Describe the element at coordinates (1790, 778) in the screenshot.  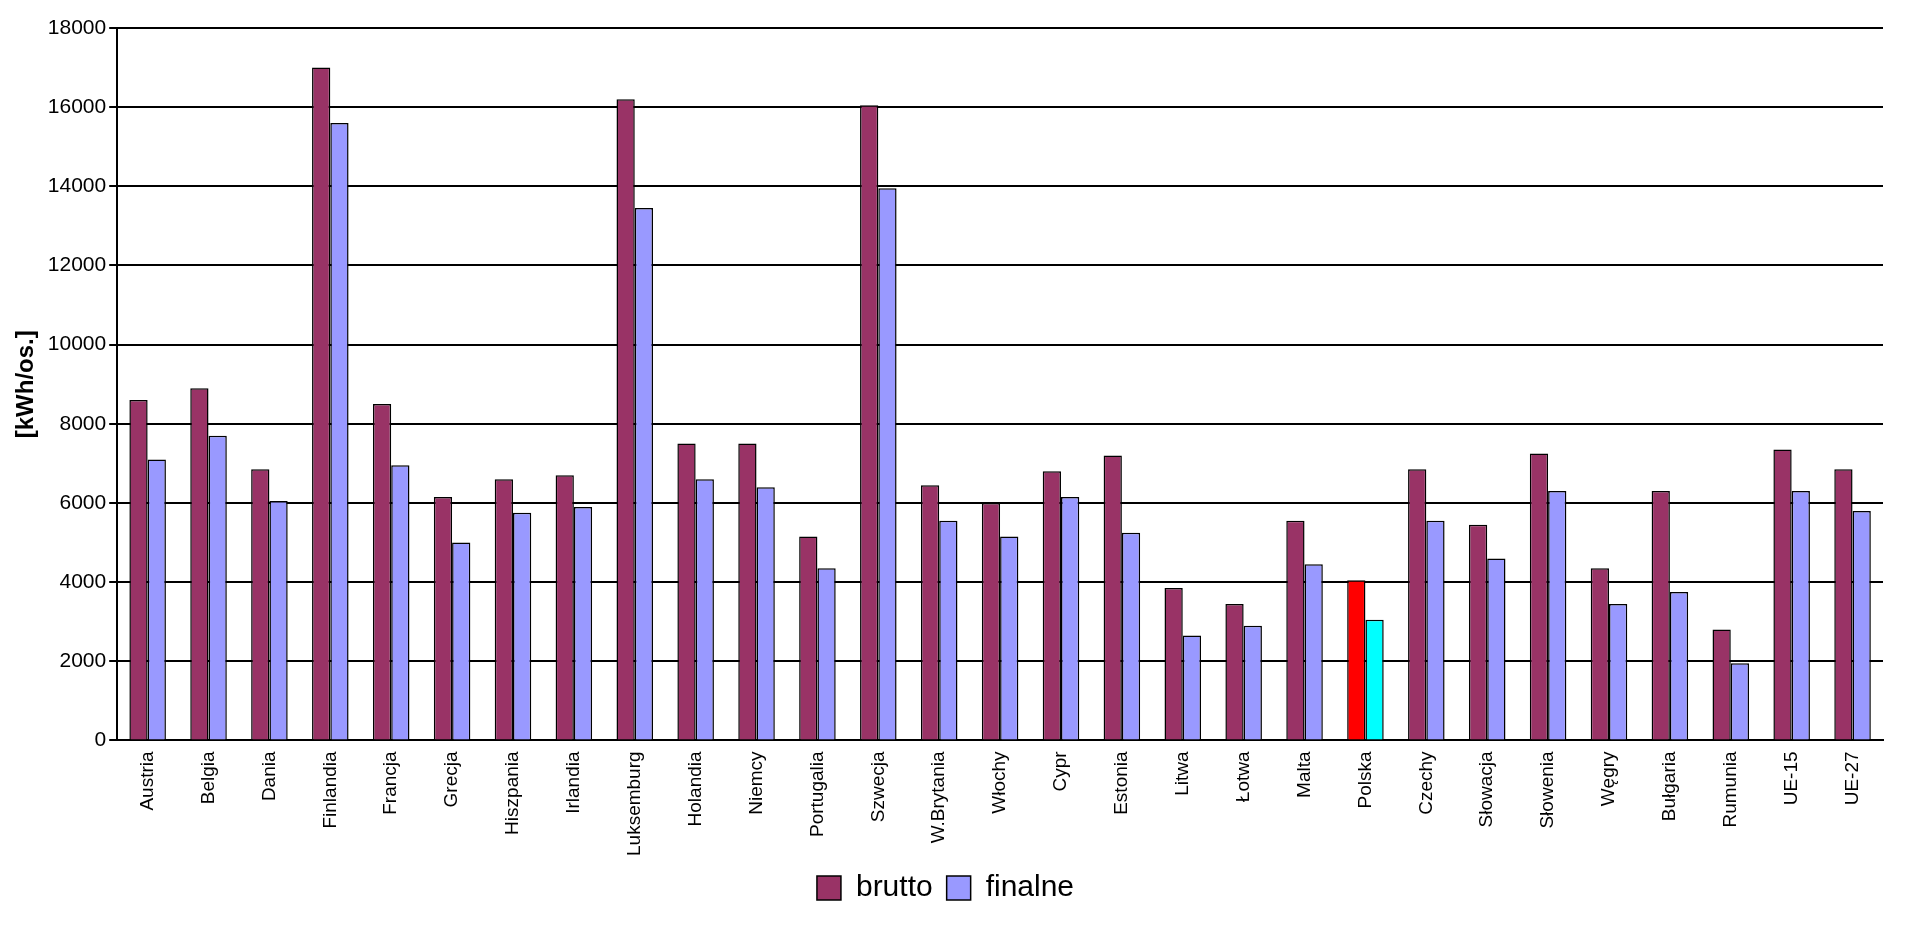
I see `x-tick-label: UE-15` at that location.